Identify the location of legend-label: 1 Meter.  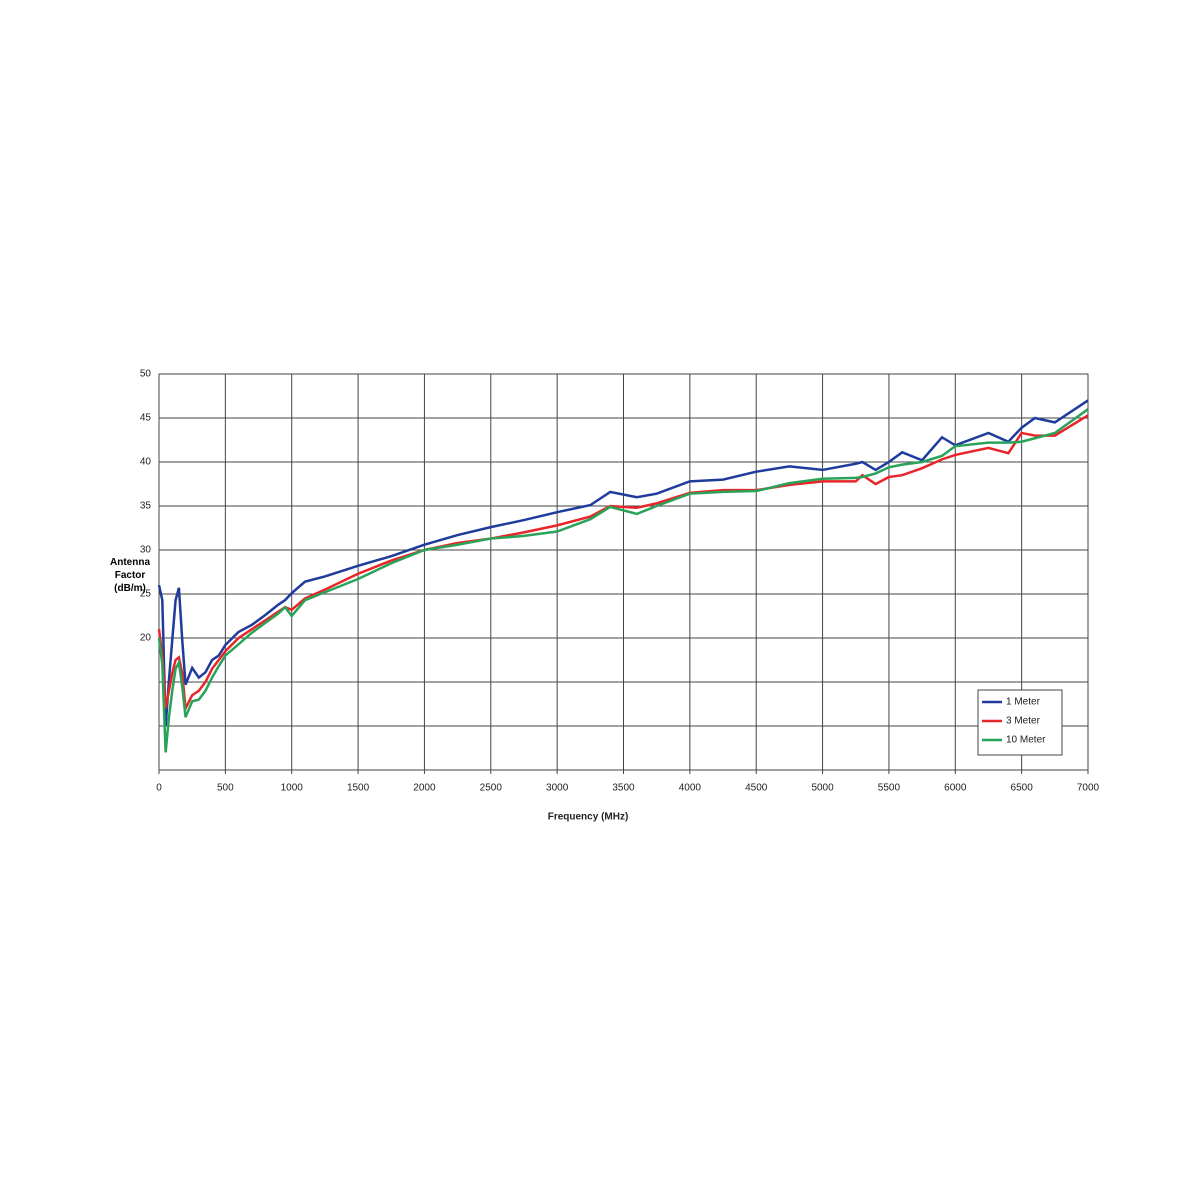
(1023, 702).